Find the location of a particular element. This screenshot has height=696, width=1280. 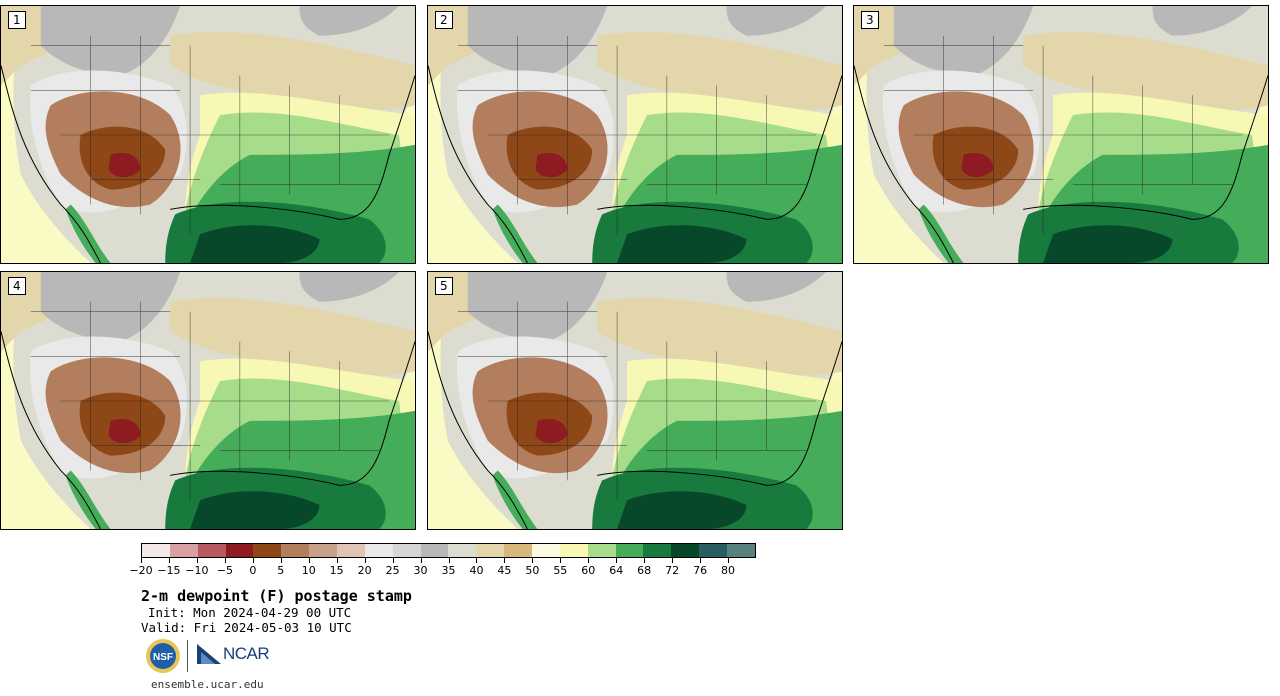

logo-divider is located at coordinates (187, 656).